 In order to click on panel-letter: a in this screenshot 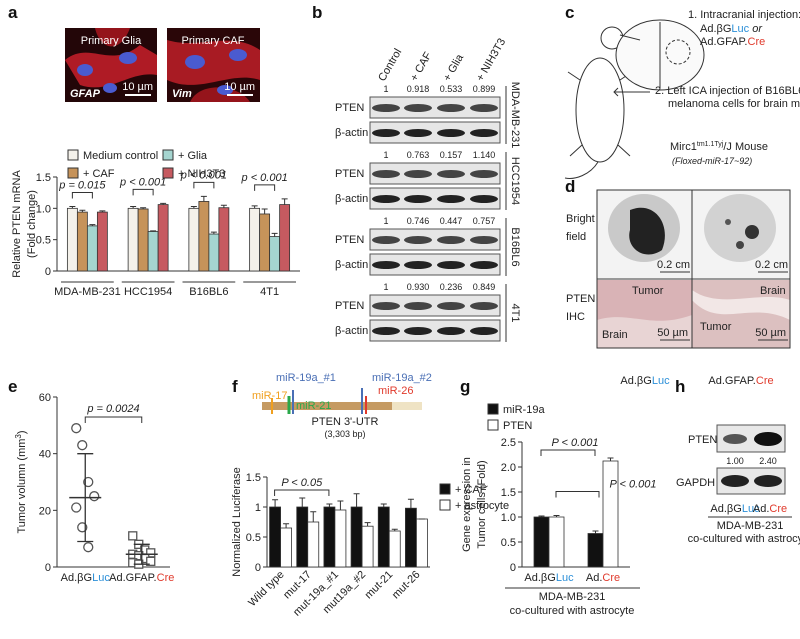, I will do `click(13, 12)`.